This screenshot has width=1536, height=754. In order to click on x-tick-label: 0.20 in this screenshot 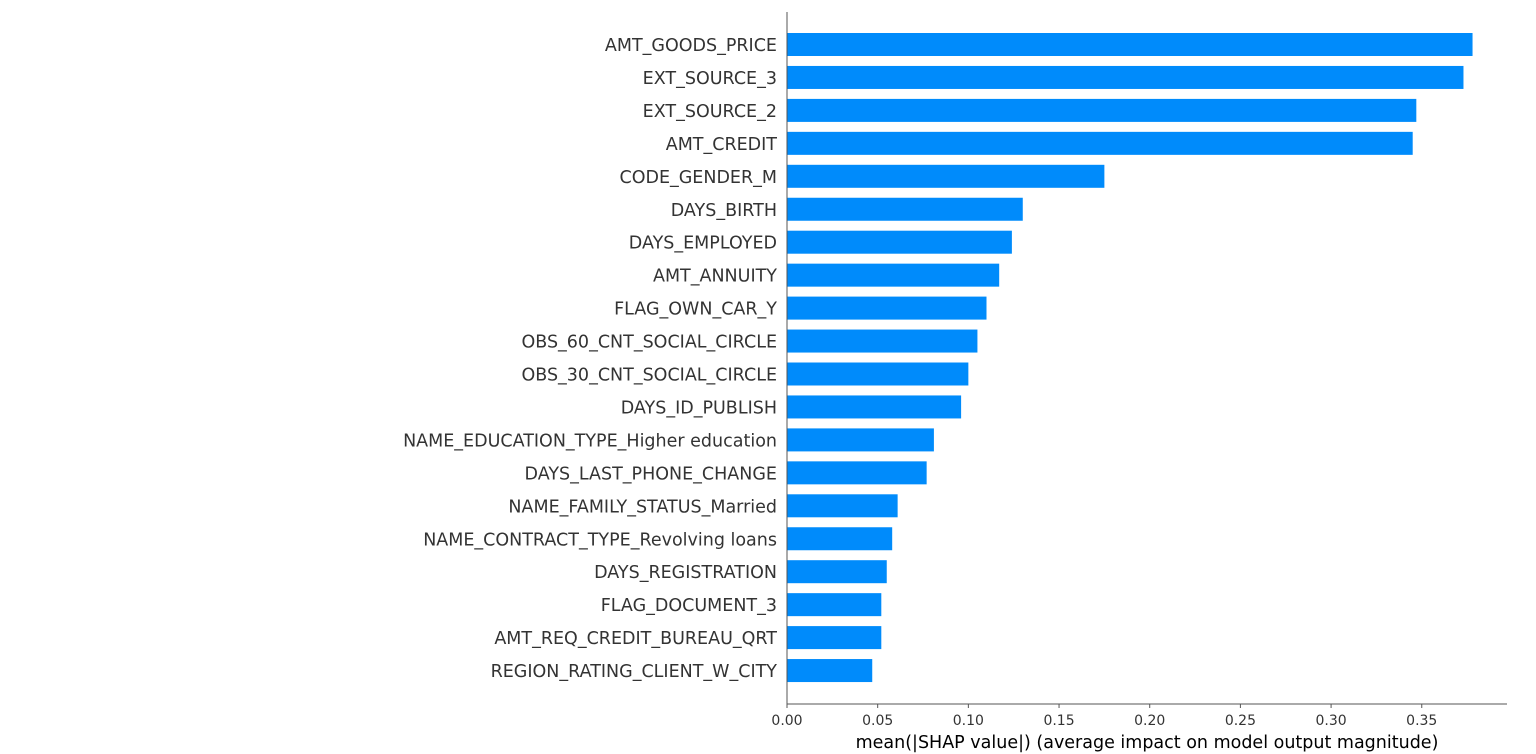, I will do `click(1149, 721)`.